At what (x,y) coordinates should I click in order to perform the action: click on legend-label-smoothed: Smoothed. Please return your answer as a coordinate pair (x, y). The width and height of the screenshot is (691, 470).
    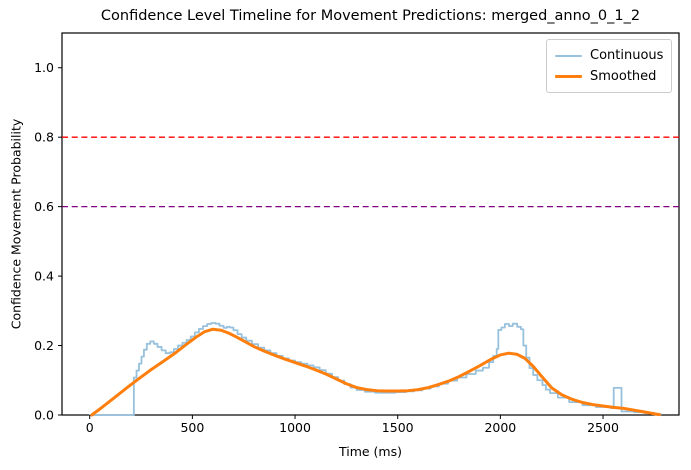
    Looking at the image, I should click on (623, 76).